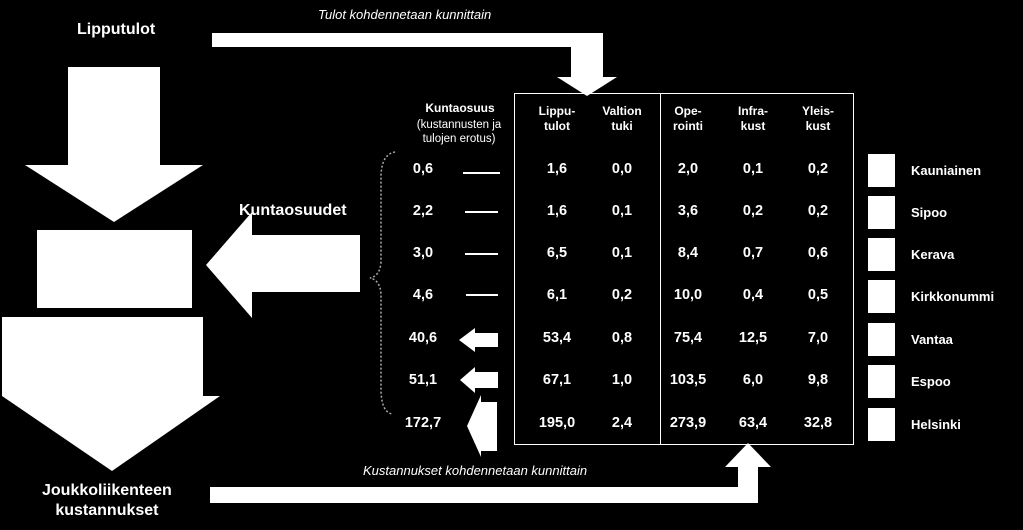 This screenshot has height=530, width=1023. What do you see at coordinates (557, 295) in the screenshot?
I see `lipputulot-value: 6,1` at bounding box center [557, 295].